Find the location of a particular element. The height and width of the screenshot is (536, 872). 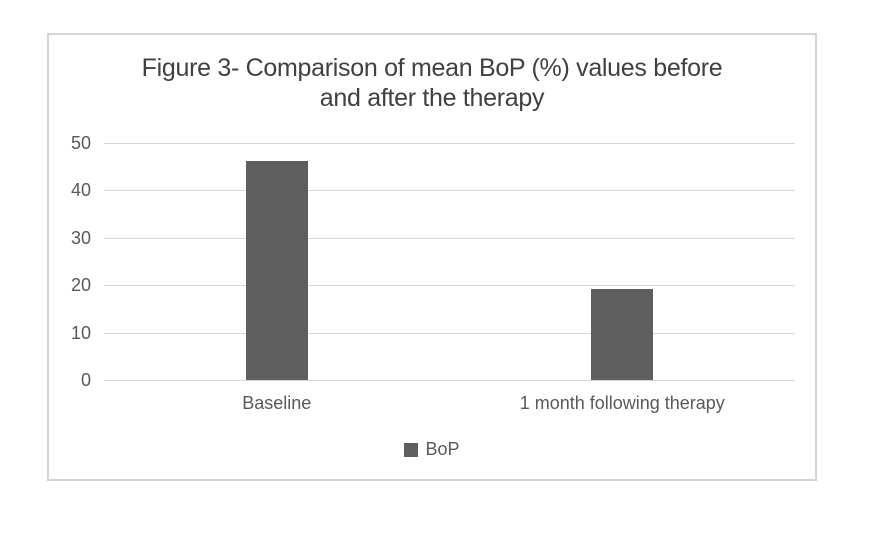

y-axis-tick-label: 40 is located at coordinates (80, 190).